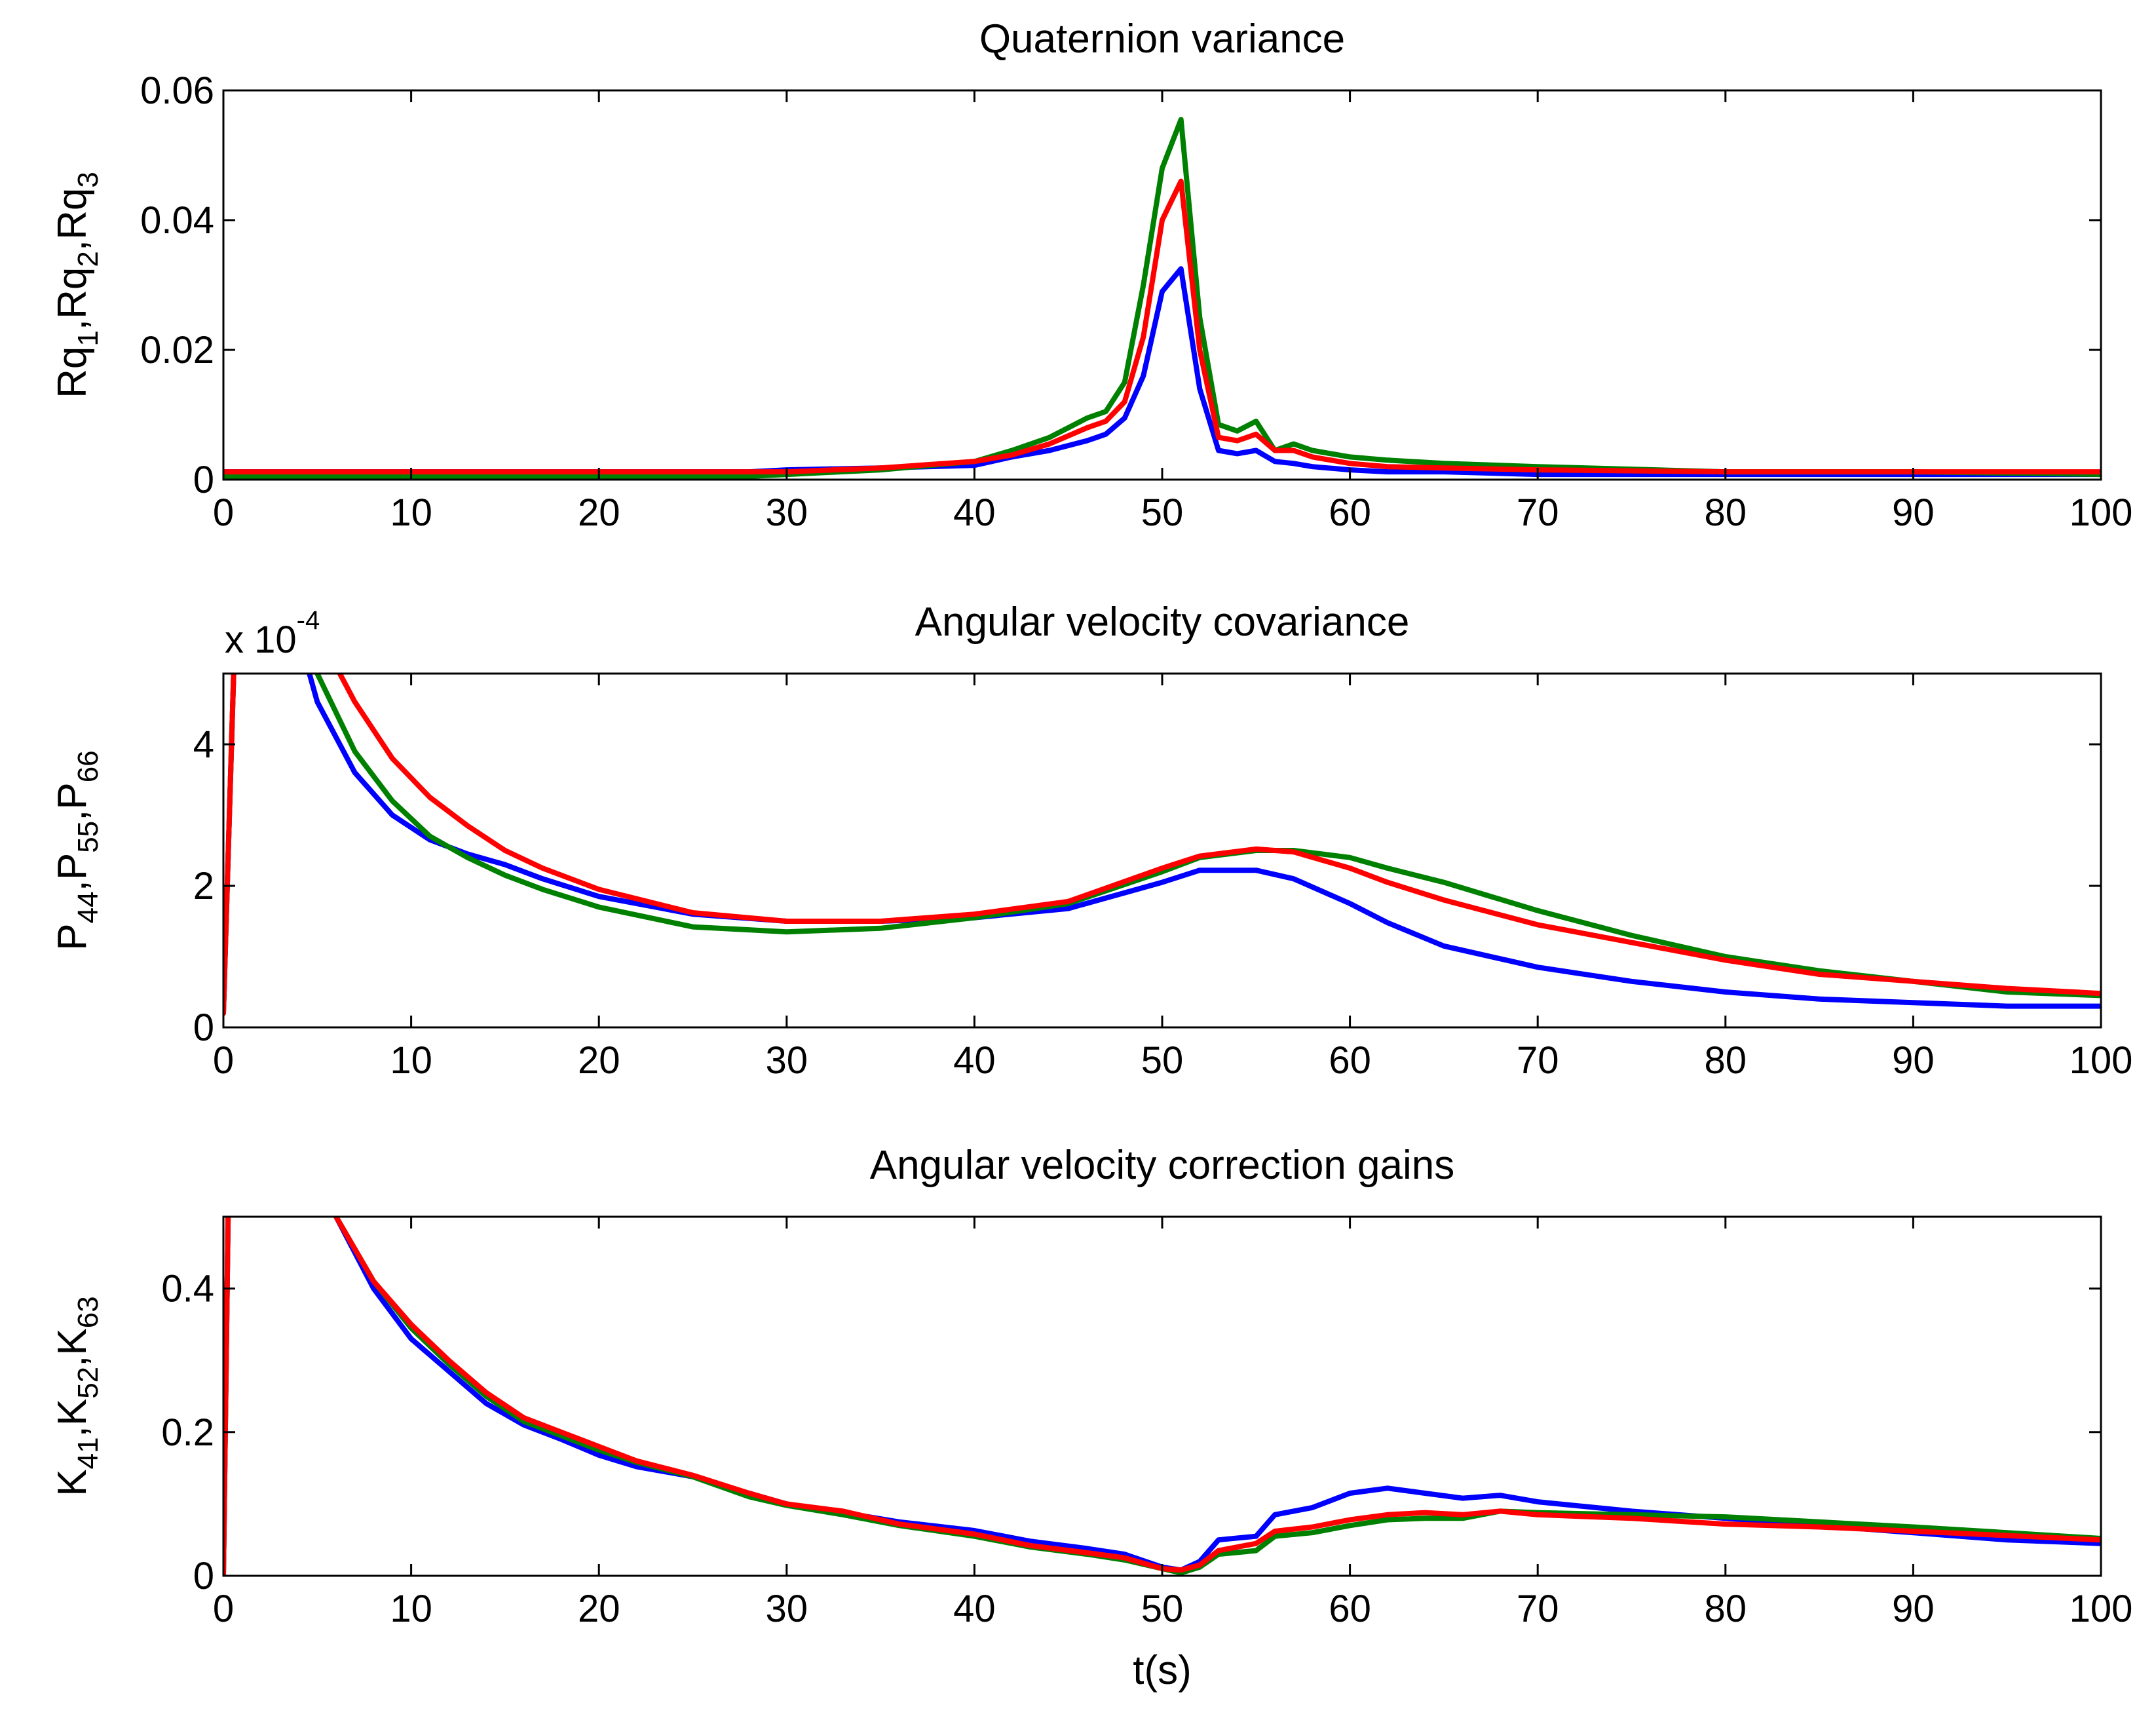 The width and height of the screenshot is (2156, 1716). What do you see at coordinates (203, 744) in the screenshot?
I see `y-tick-label: 4` at bounding box center [203, 744].